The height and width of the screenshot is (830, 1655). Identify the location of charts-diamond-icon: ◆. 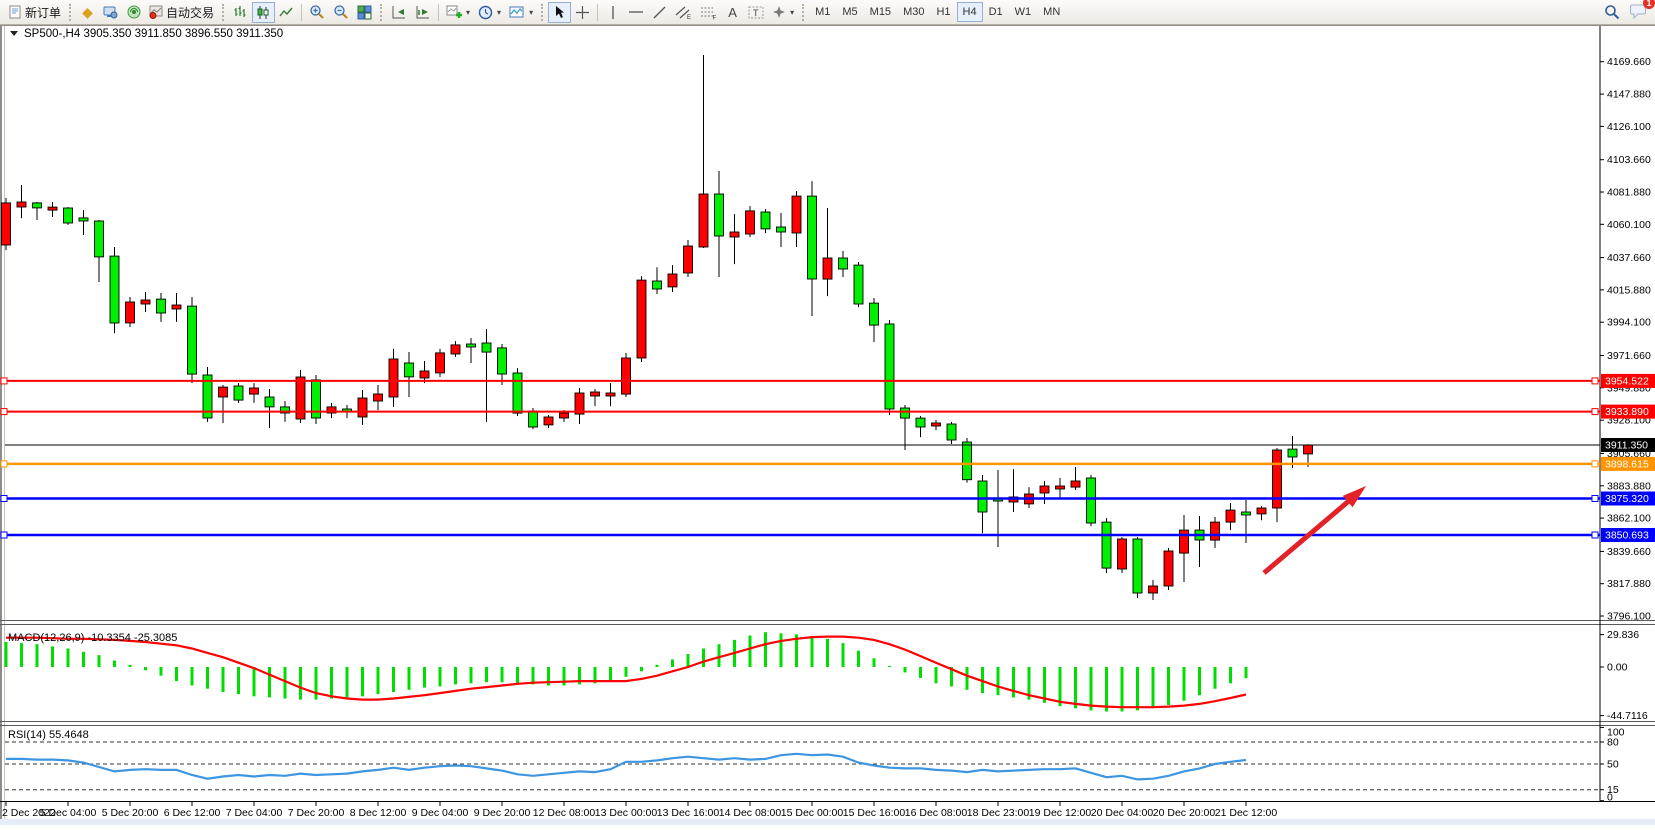
(87, 12).